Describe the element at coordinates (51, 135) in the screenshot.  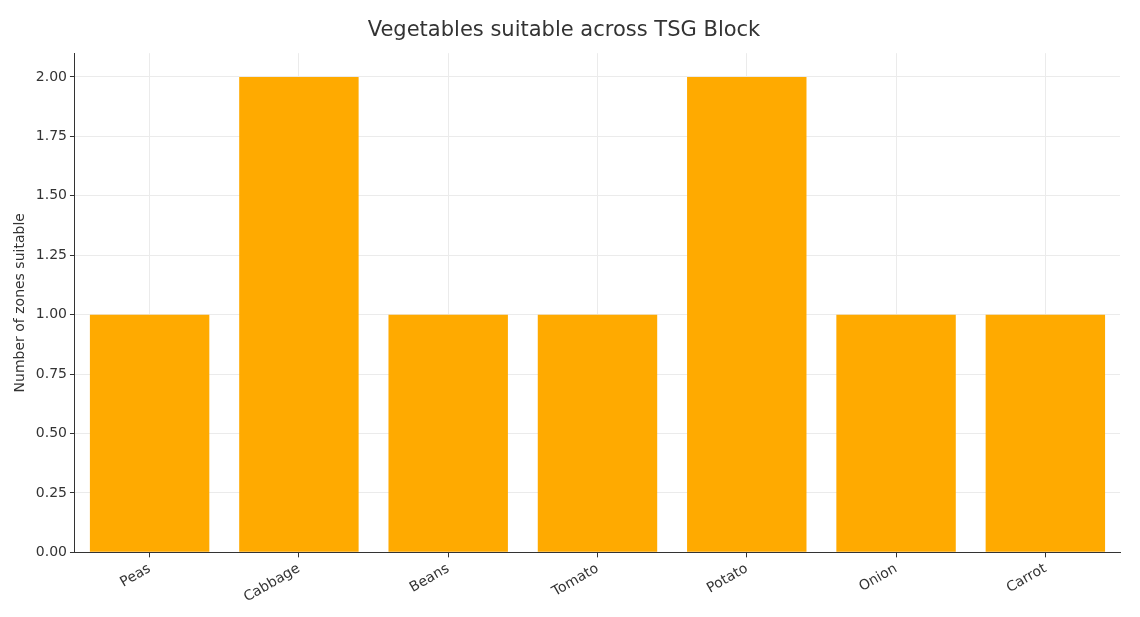
I see `y-tick-label: 1.75` at that location.